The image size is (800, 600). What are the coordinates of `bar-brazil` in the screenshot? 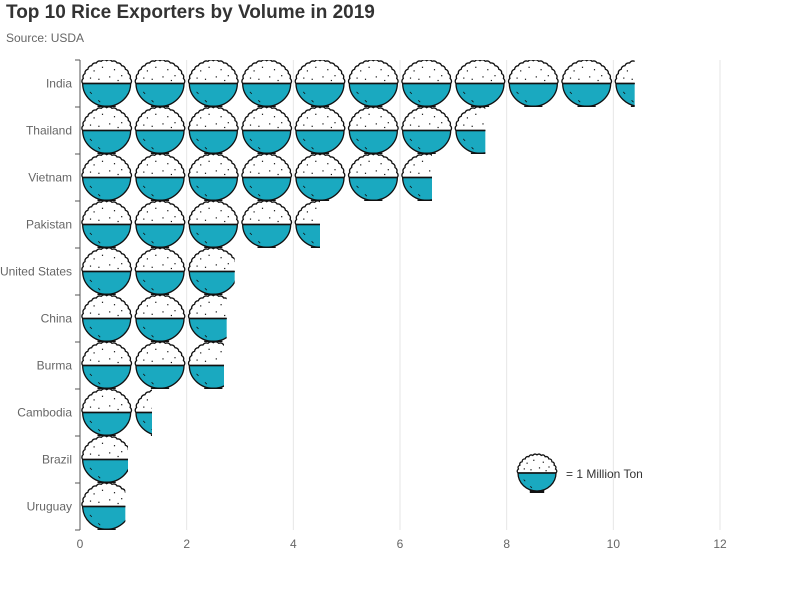 It's located at (104, 459).